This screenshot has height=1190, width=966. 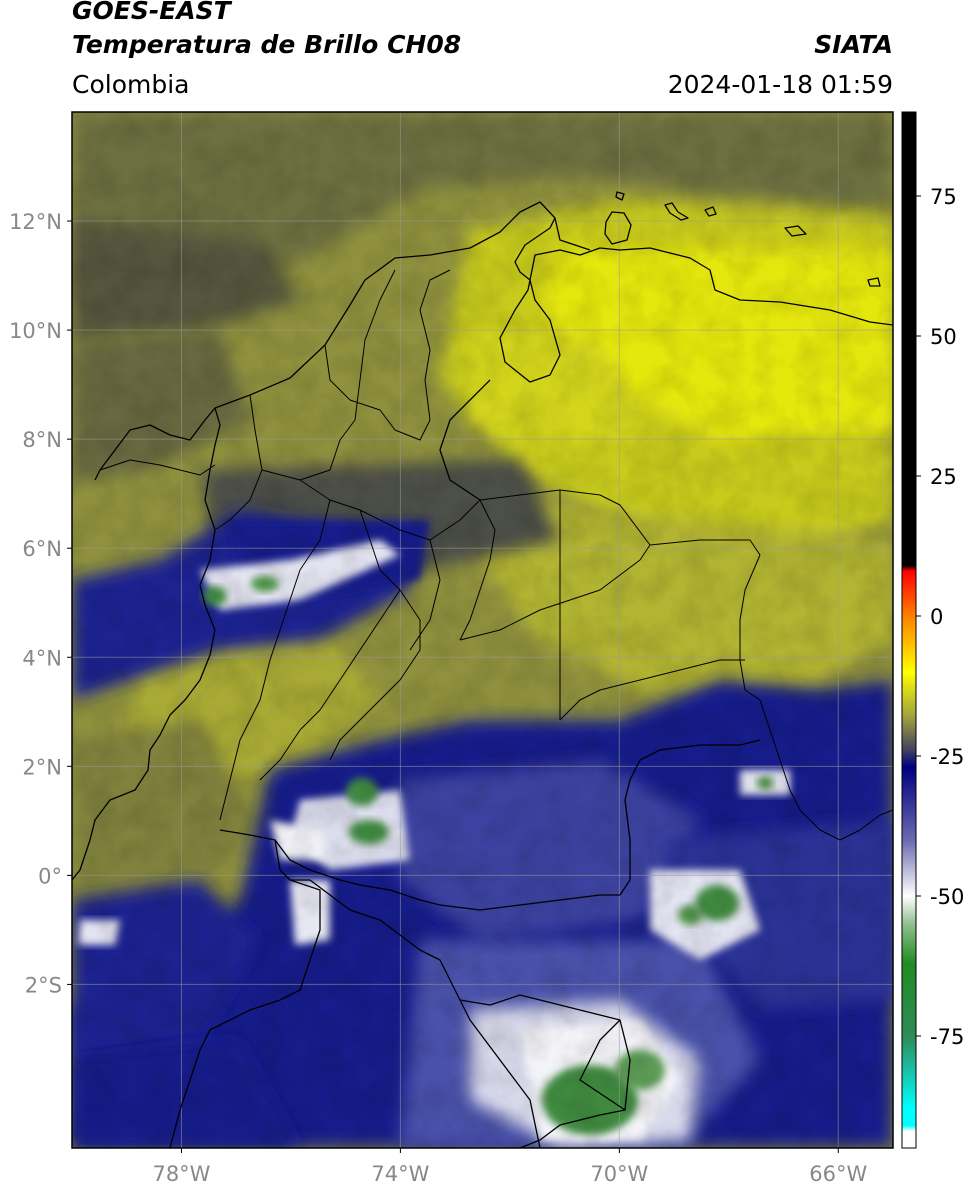 I want to click on x-tick-label: 74°W, so click(x=400, y=1174).